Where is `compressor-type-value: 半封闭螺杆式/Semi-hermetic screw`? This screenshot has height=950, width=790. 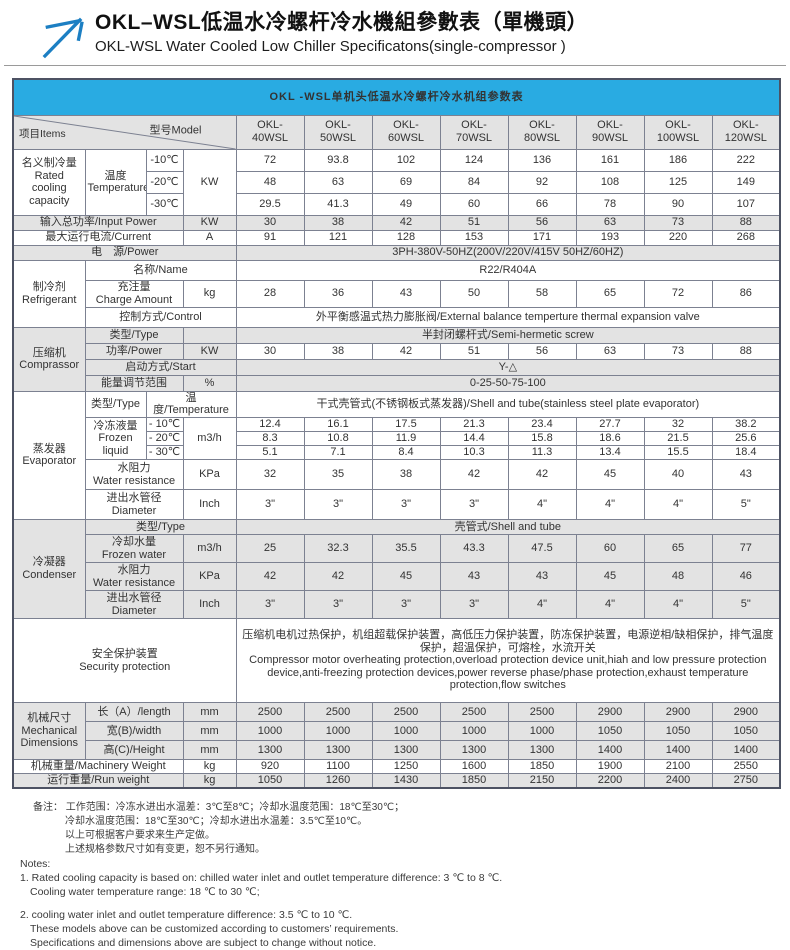
compressor-type-value: 半封闭螺杆式/Semi-hermetic screw is located at coordinates (508, 335).